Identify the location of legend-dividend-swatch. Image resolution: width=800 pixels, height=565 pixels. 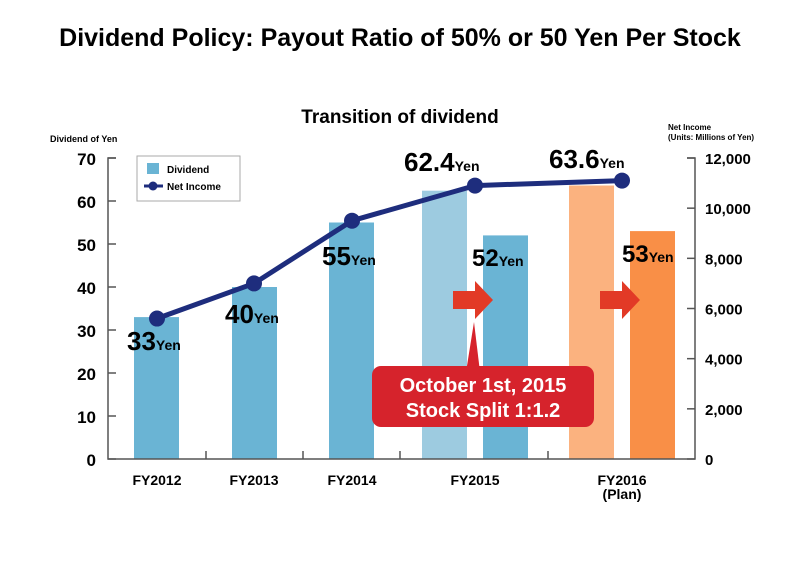
(153, 168).